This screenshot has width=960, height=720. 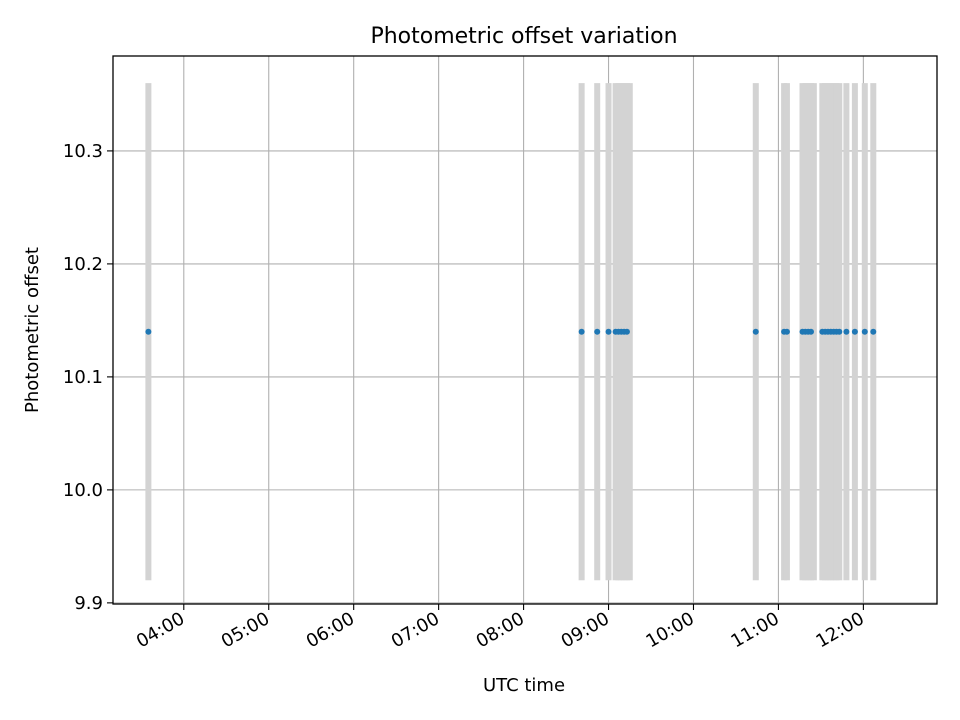 I want to click on y-tick-label: 9.9, so click(x=88, y=603).